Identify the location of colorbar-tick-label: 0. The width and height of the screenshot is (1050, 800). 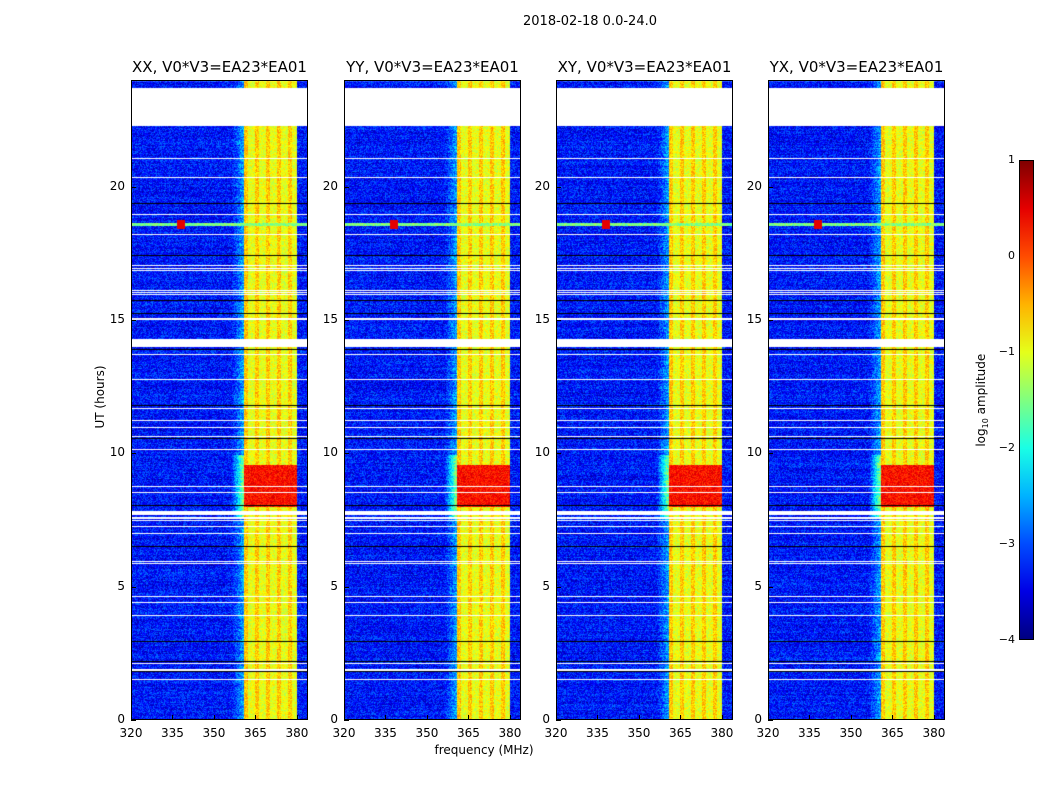
(1011, 255).